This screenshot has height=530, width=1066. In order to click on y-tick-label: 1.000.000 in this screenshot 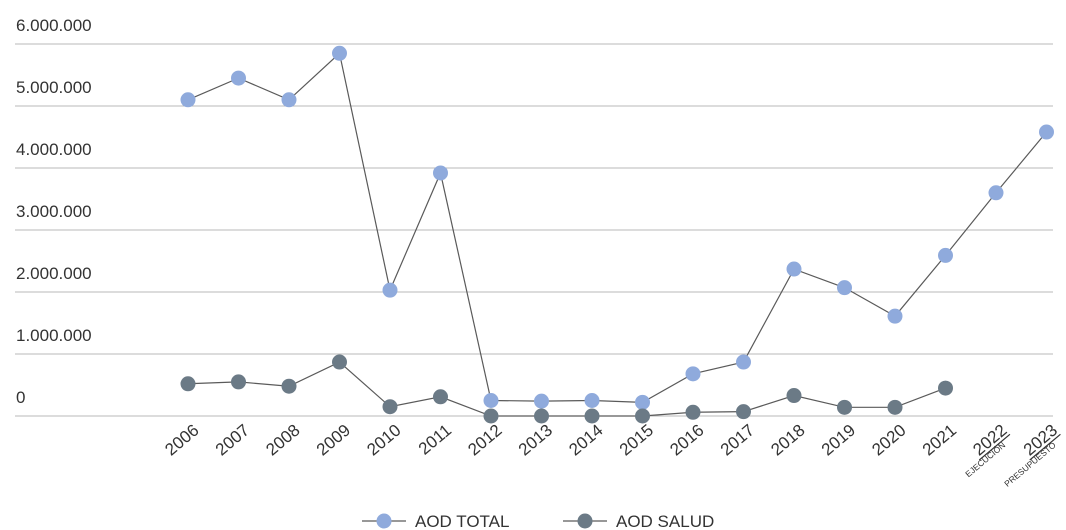, I will do `click(54, 335)`.